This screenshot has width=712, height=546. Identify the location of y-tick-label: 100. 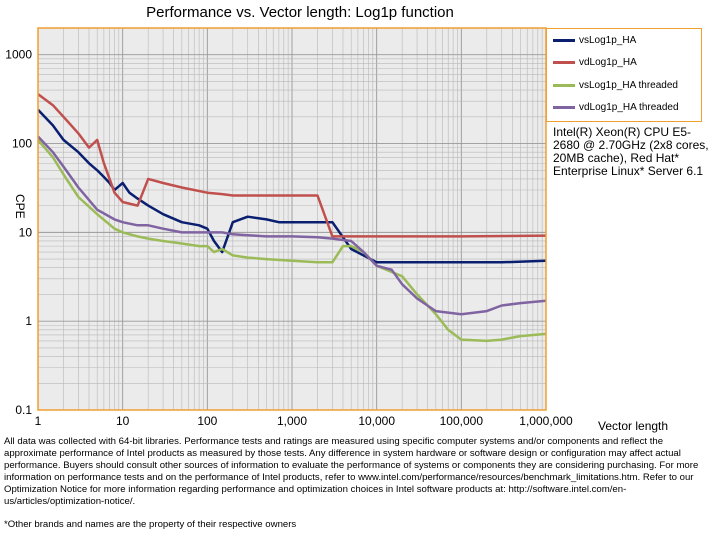
(22, 144).